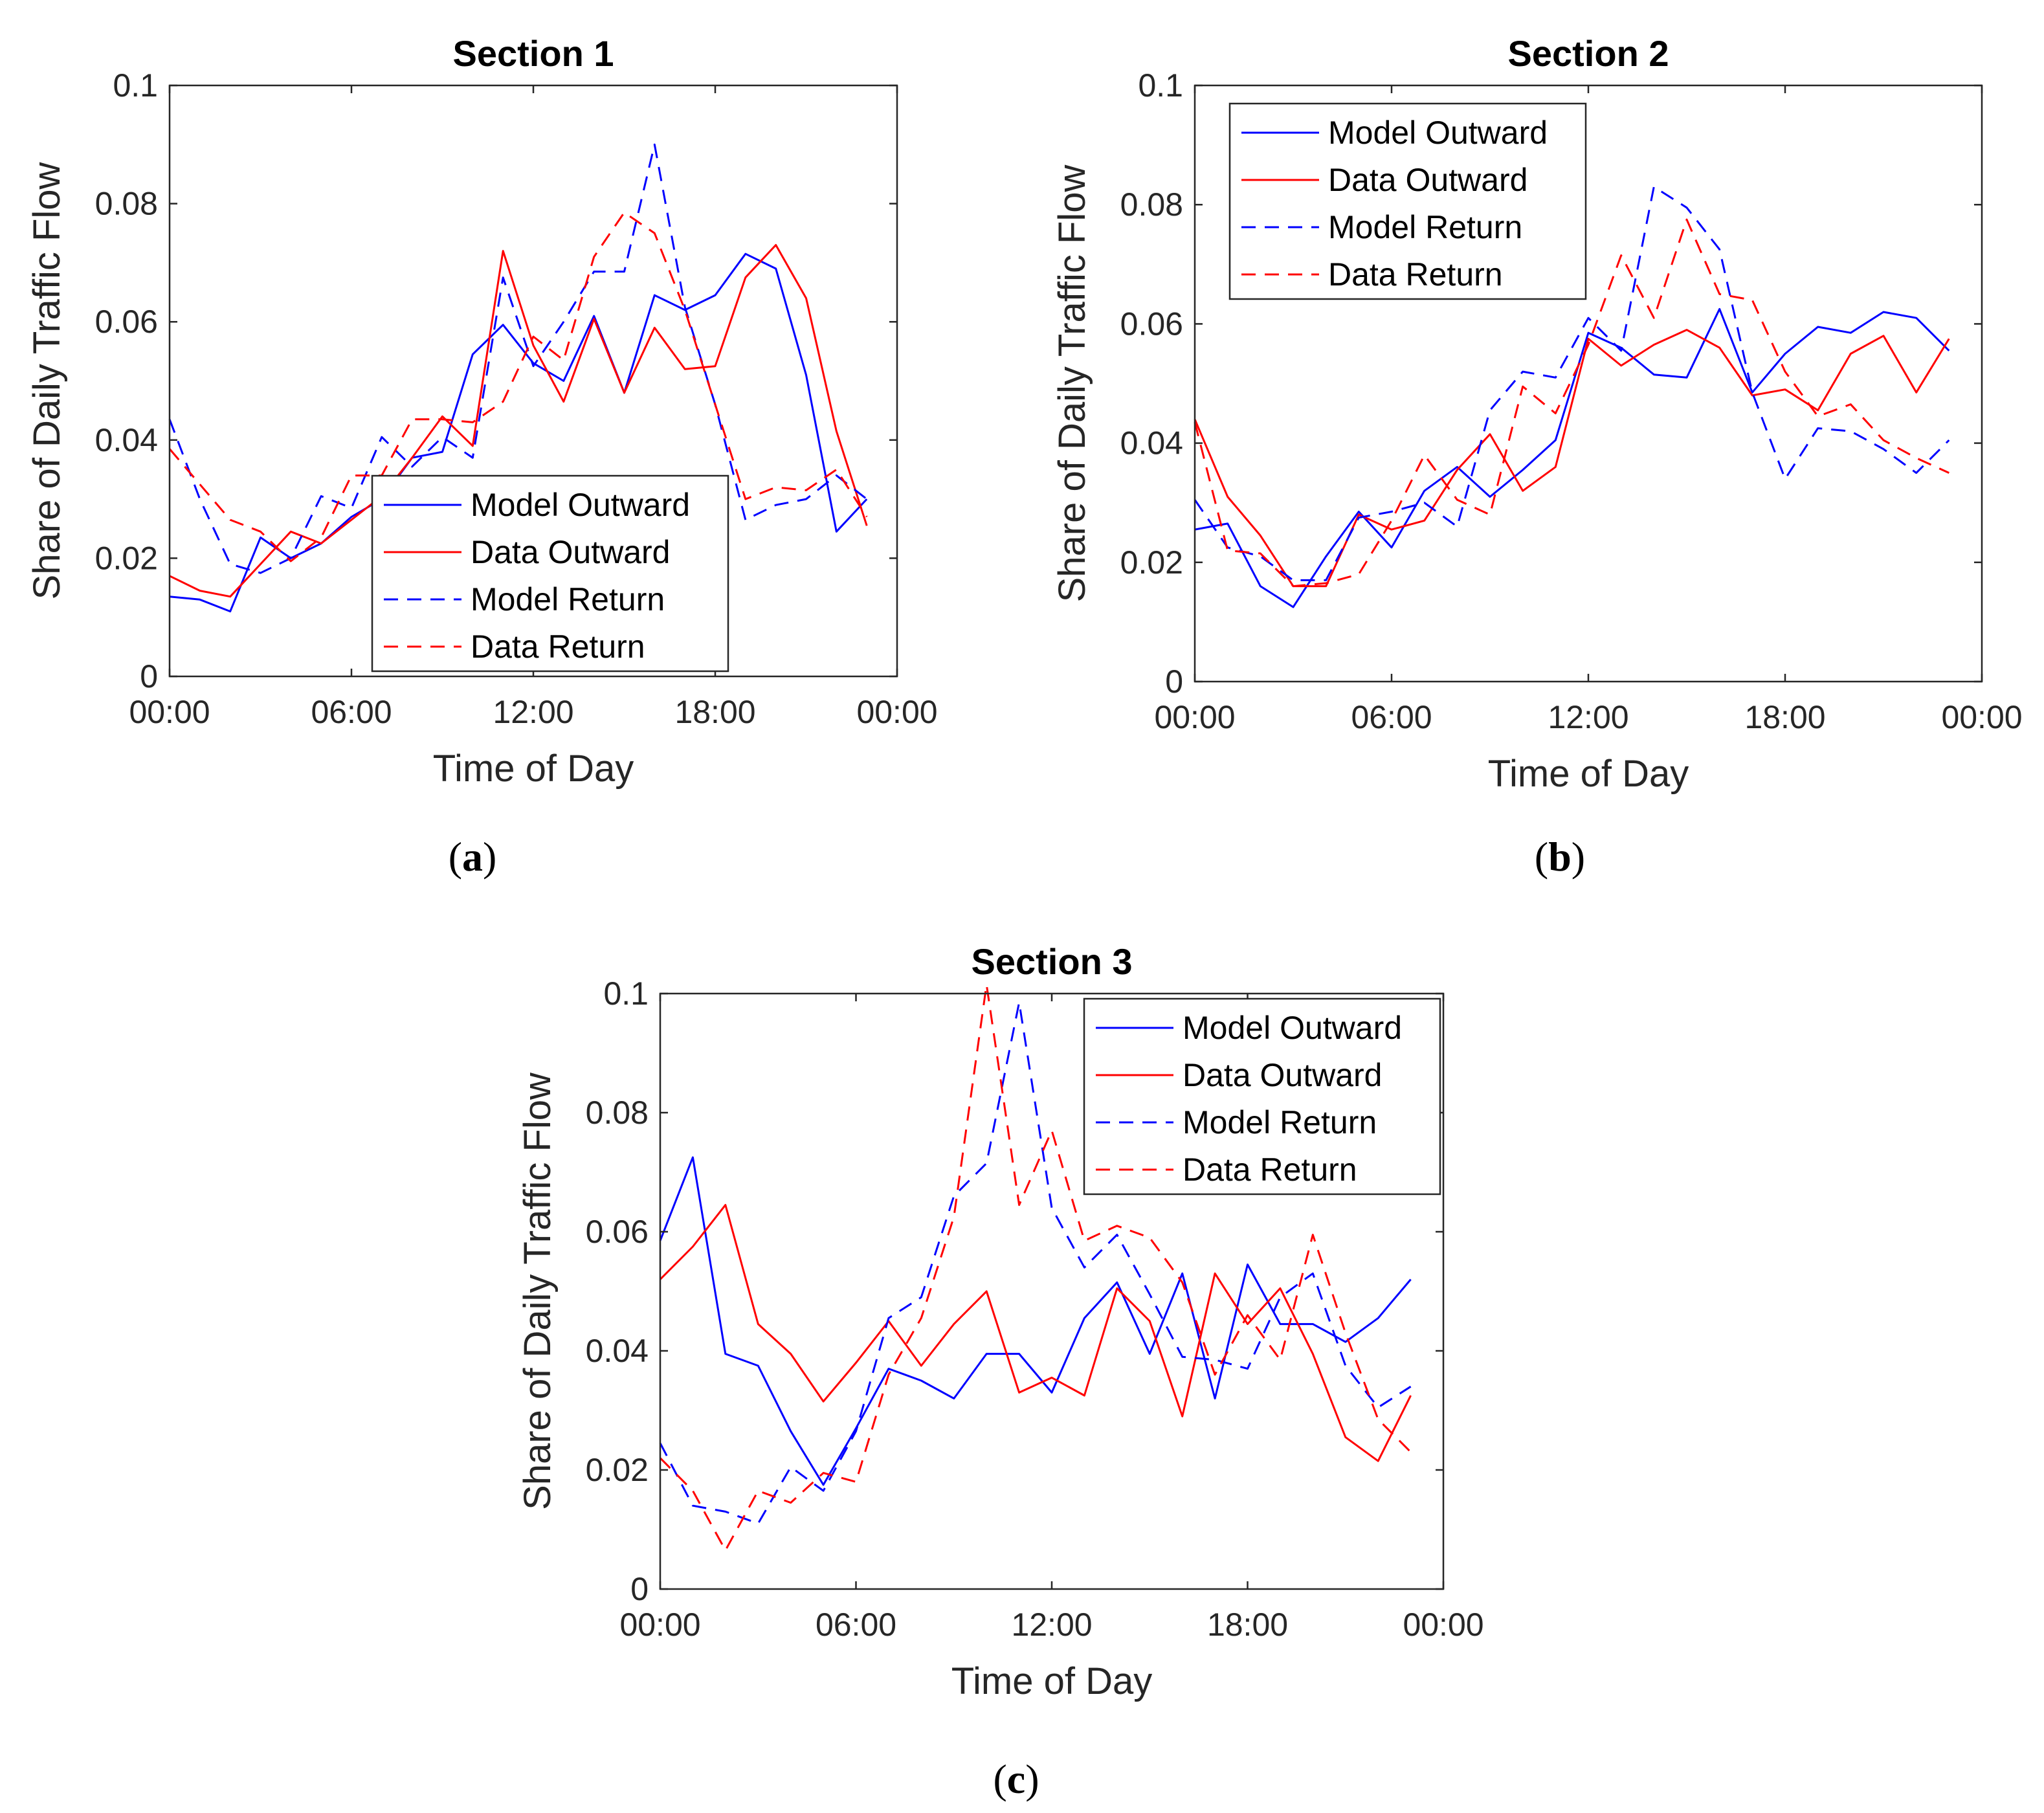 The width and height of the screenshot is (2044, 1813). I want to click on chart-title: Section 3, so click(1052, 962).